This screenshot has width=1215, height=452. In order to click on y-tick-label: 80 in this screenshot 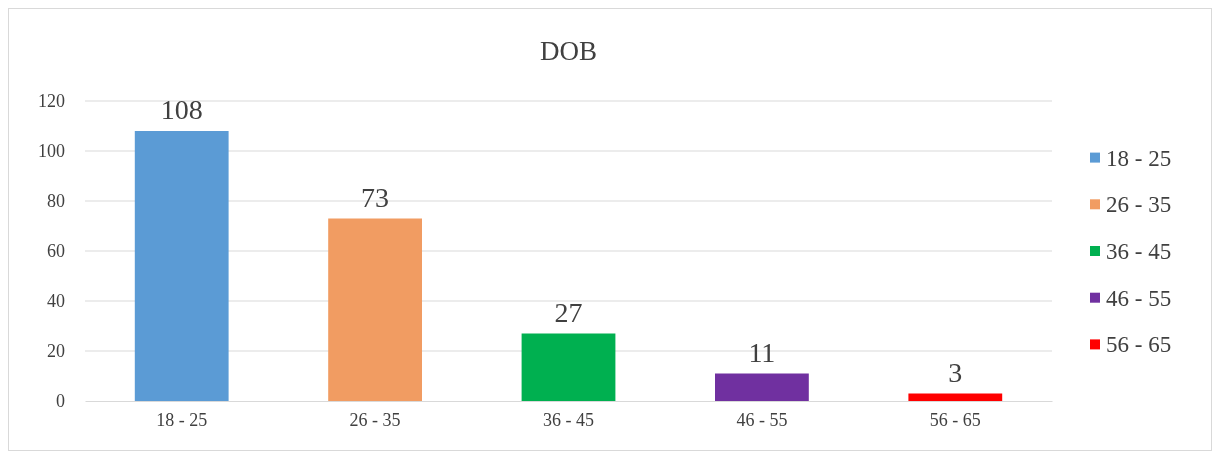, I will do `click(56, 201)`.